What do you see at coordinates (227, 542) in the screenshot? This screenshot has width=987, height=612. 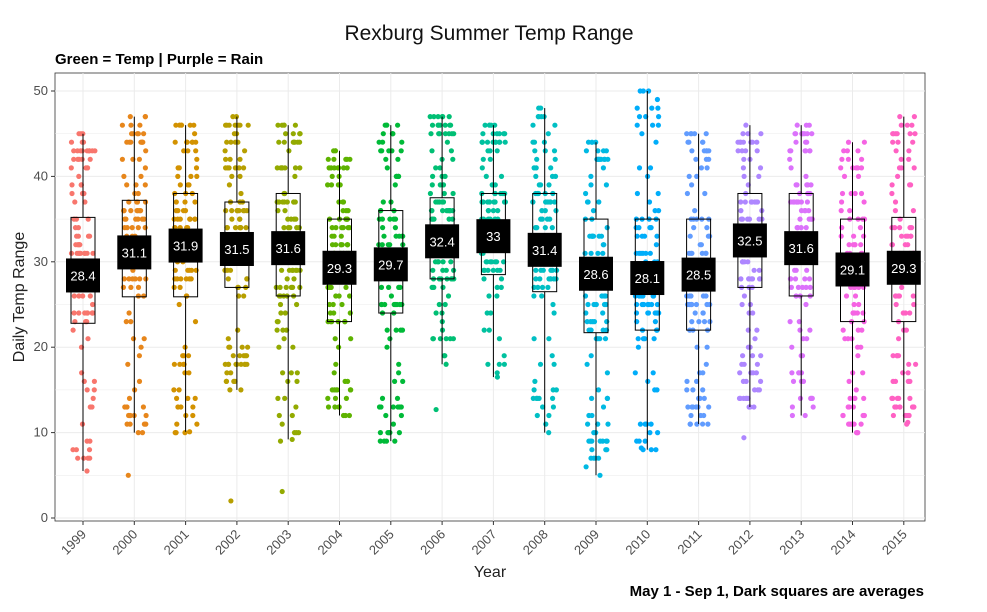 I see `x-tick-label: 2002` at bounding box center [227, 542].